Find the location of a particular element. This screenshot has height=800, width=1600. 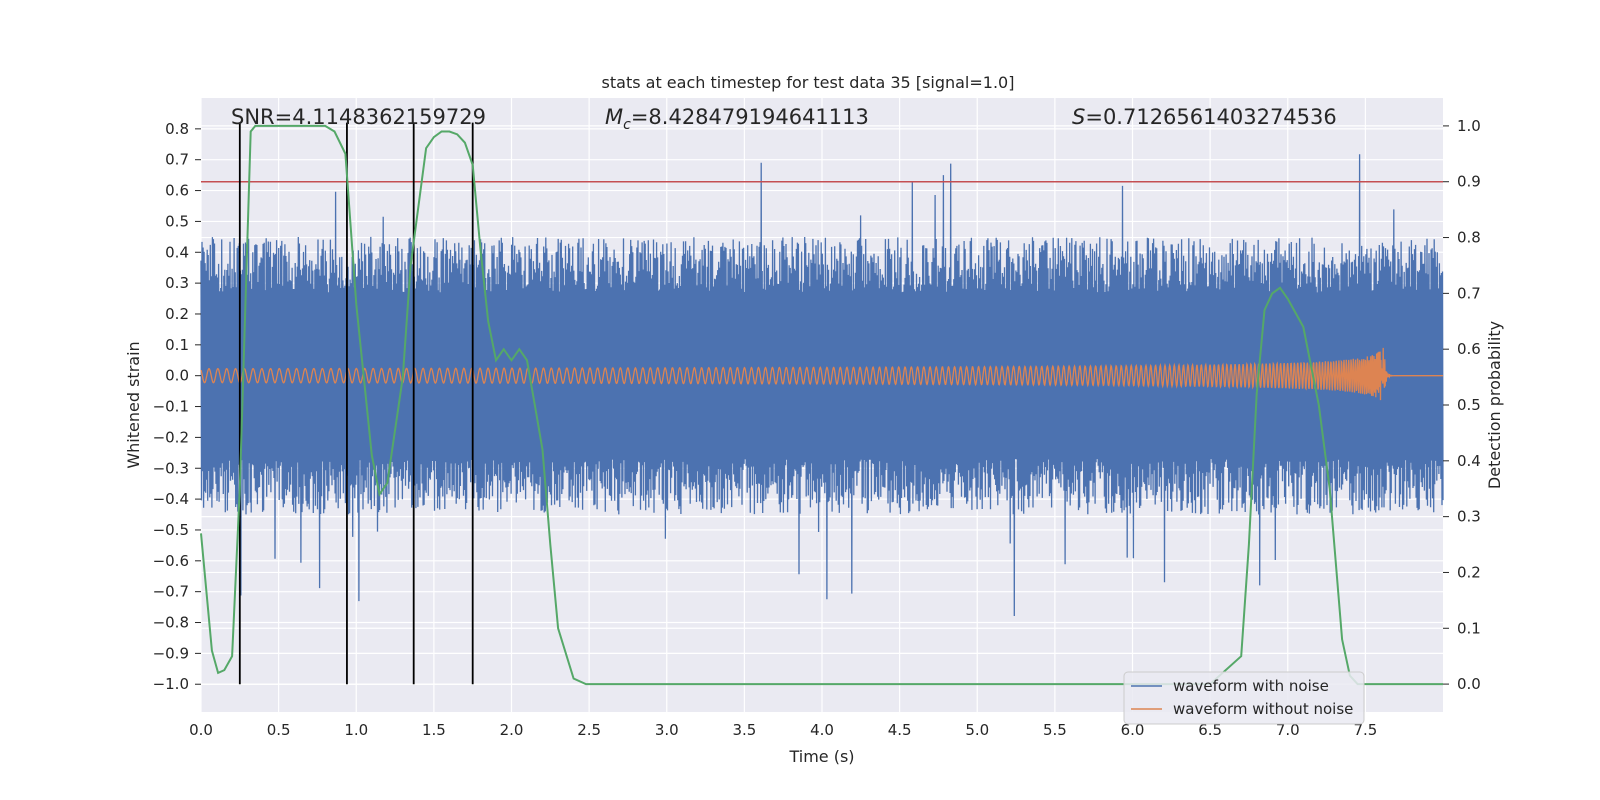

y2-tick-label: 0.8 is located at coordinates (1469, 238).